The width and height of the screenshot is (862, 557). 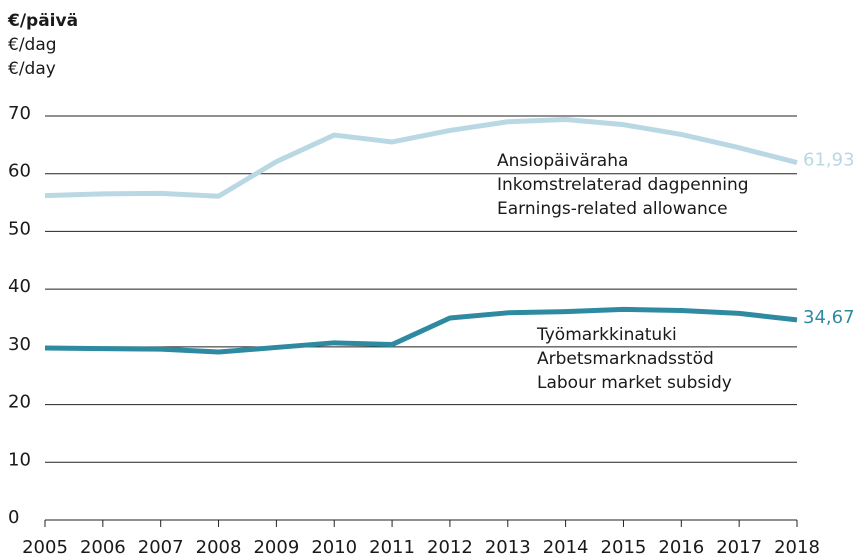 What do you see at coordinates (829, 160) in the screenshot?
I see `value-label: 61,93` at bounding box center [829, 160].